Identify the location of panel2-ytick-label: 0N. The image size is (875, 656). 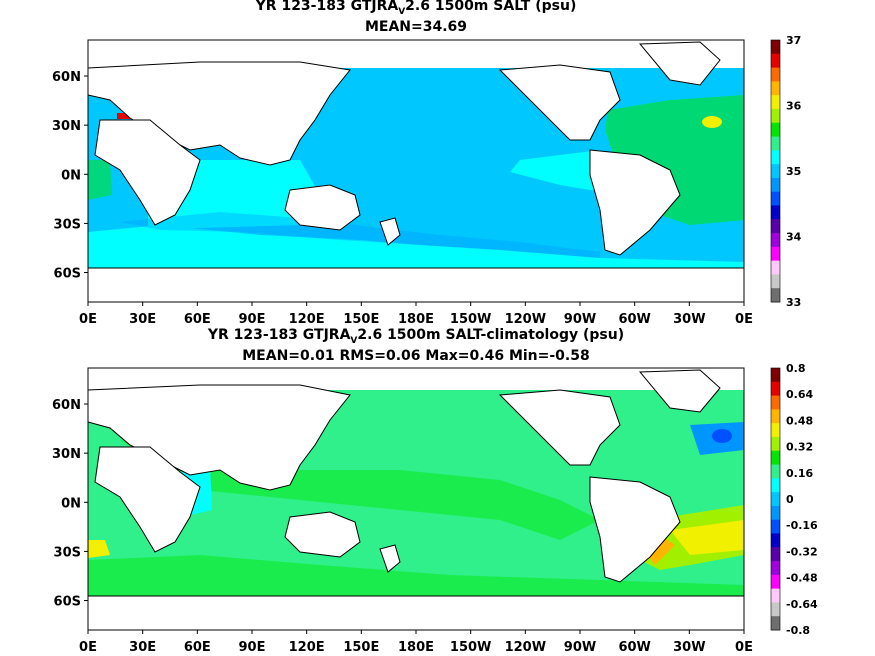
(71, 503).